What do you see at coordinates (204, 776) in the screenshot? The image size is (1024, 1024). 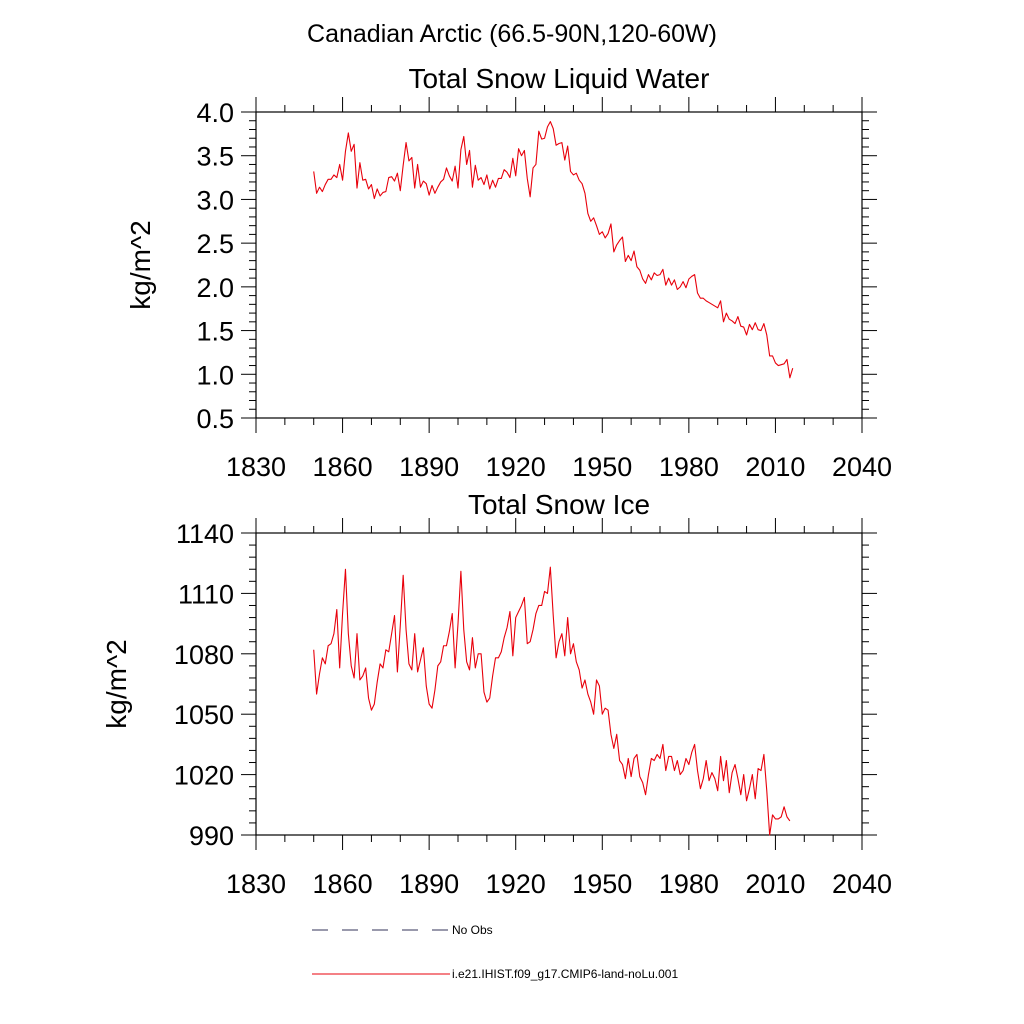 I see `y-tick-label: 1020` at bounding box center [204, 776].